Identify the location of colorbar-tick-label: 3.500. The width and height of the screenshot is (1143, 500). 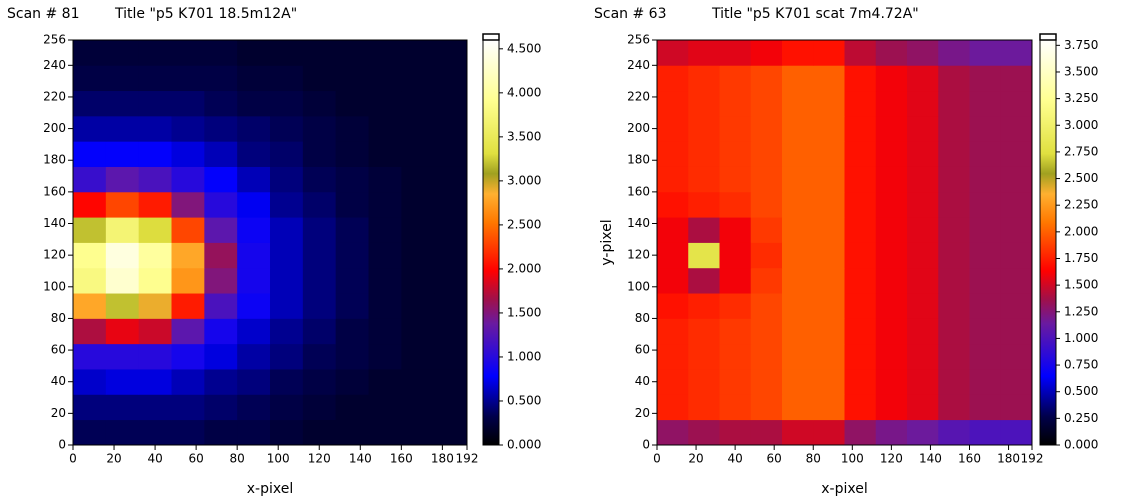
(1081, 71).